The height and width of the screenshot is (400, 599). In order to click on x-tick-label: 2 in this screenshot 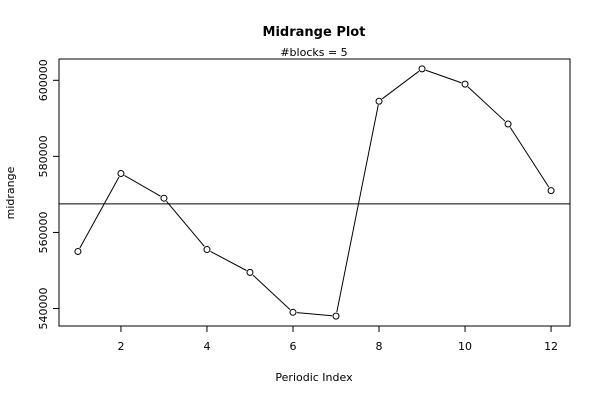, I will do `click(120, 346)`.